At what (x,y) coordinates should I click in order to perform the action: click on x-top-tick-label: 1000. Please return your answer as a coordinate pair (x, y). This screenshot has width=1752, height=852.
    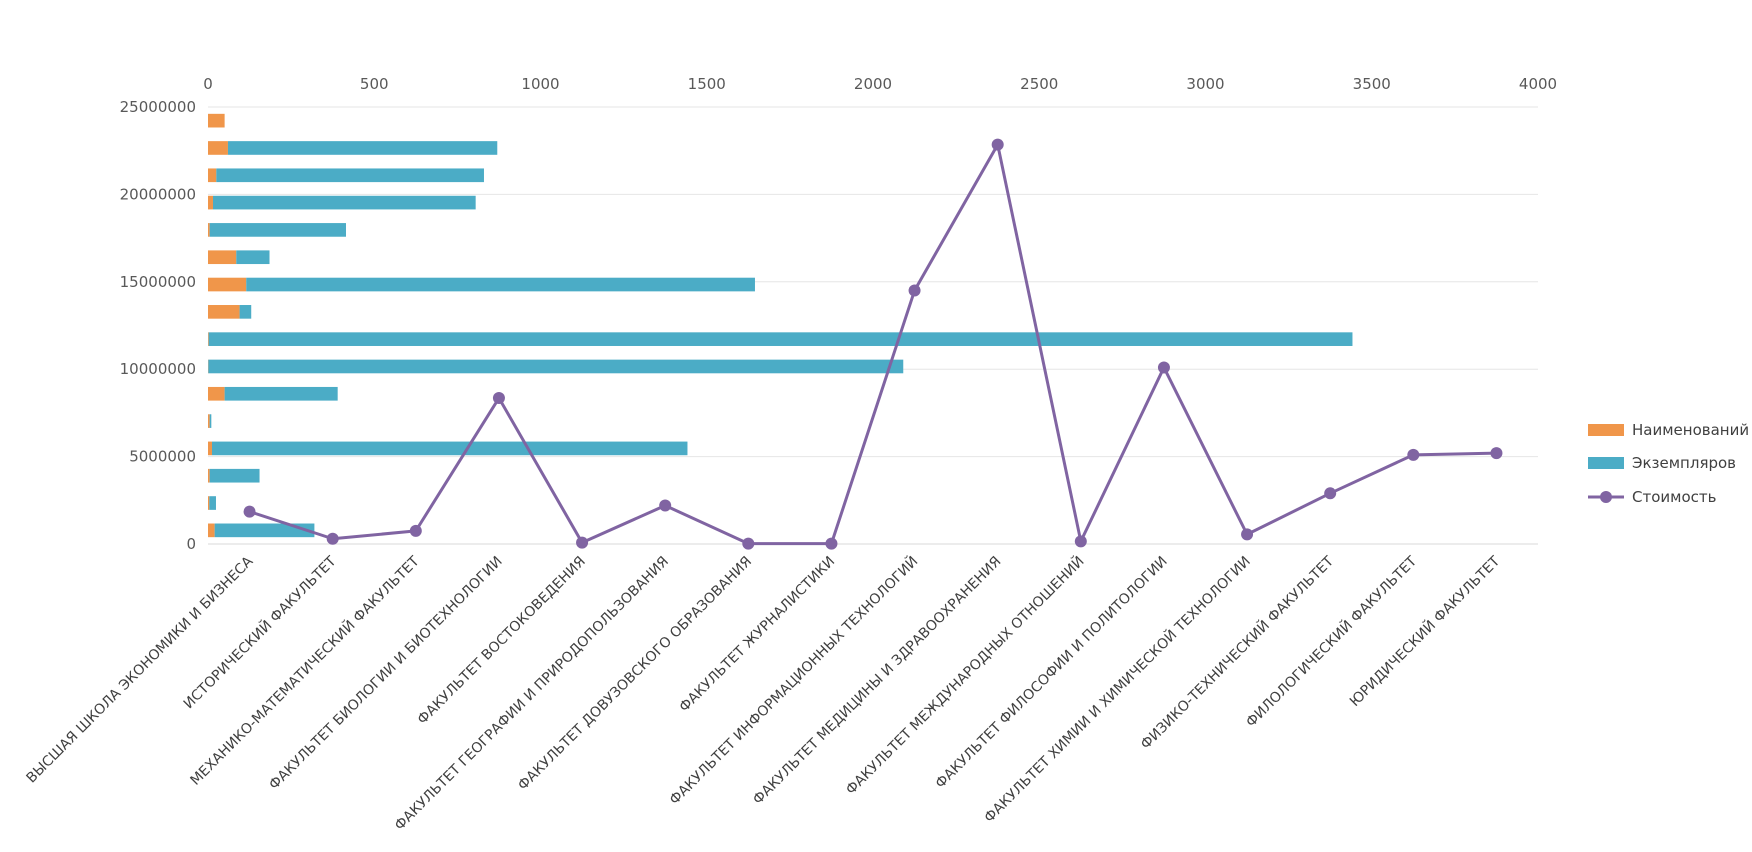
    Looking at the image, I should click on (540, 84).